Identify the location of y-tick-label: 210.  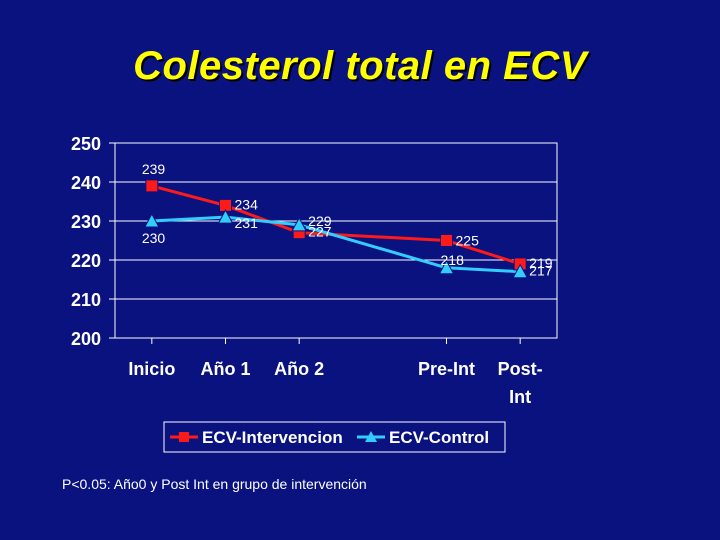
(86, 300).